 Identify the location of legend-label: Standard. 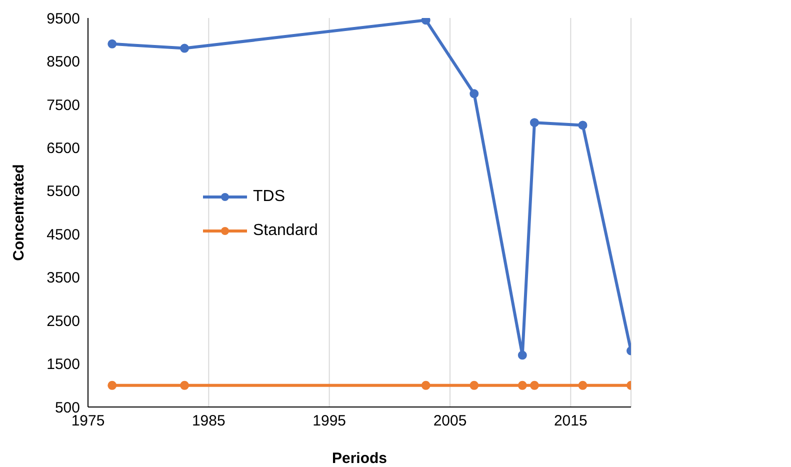
(285, 231).